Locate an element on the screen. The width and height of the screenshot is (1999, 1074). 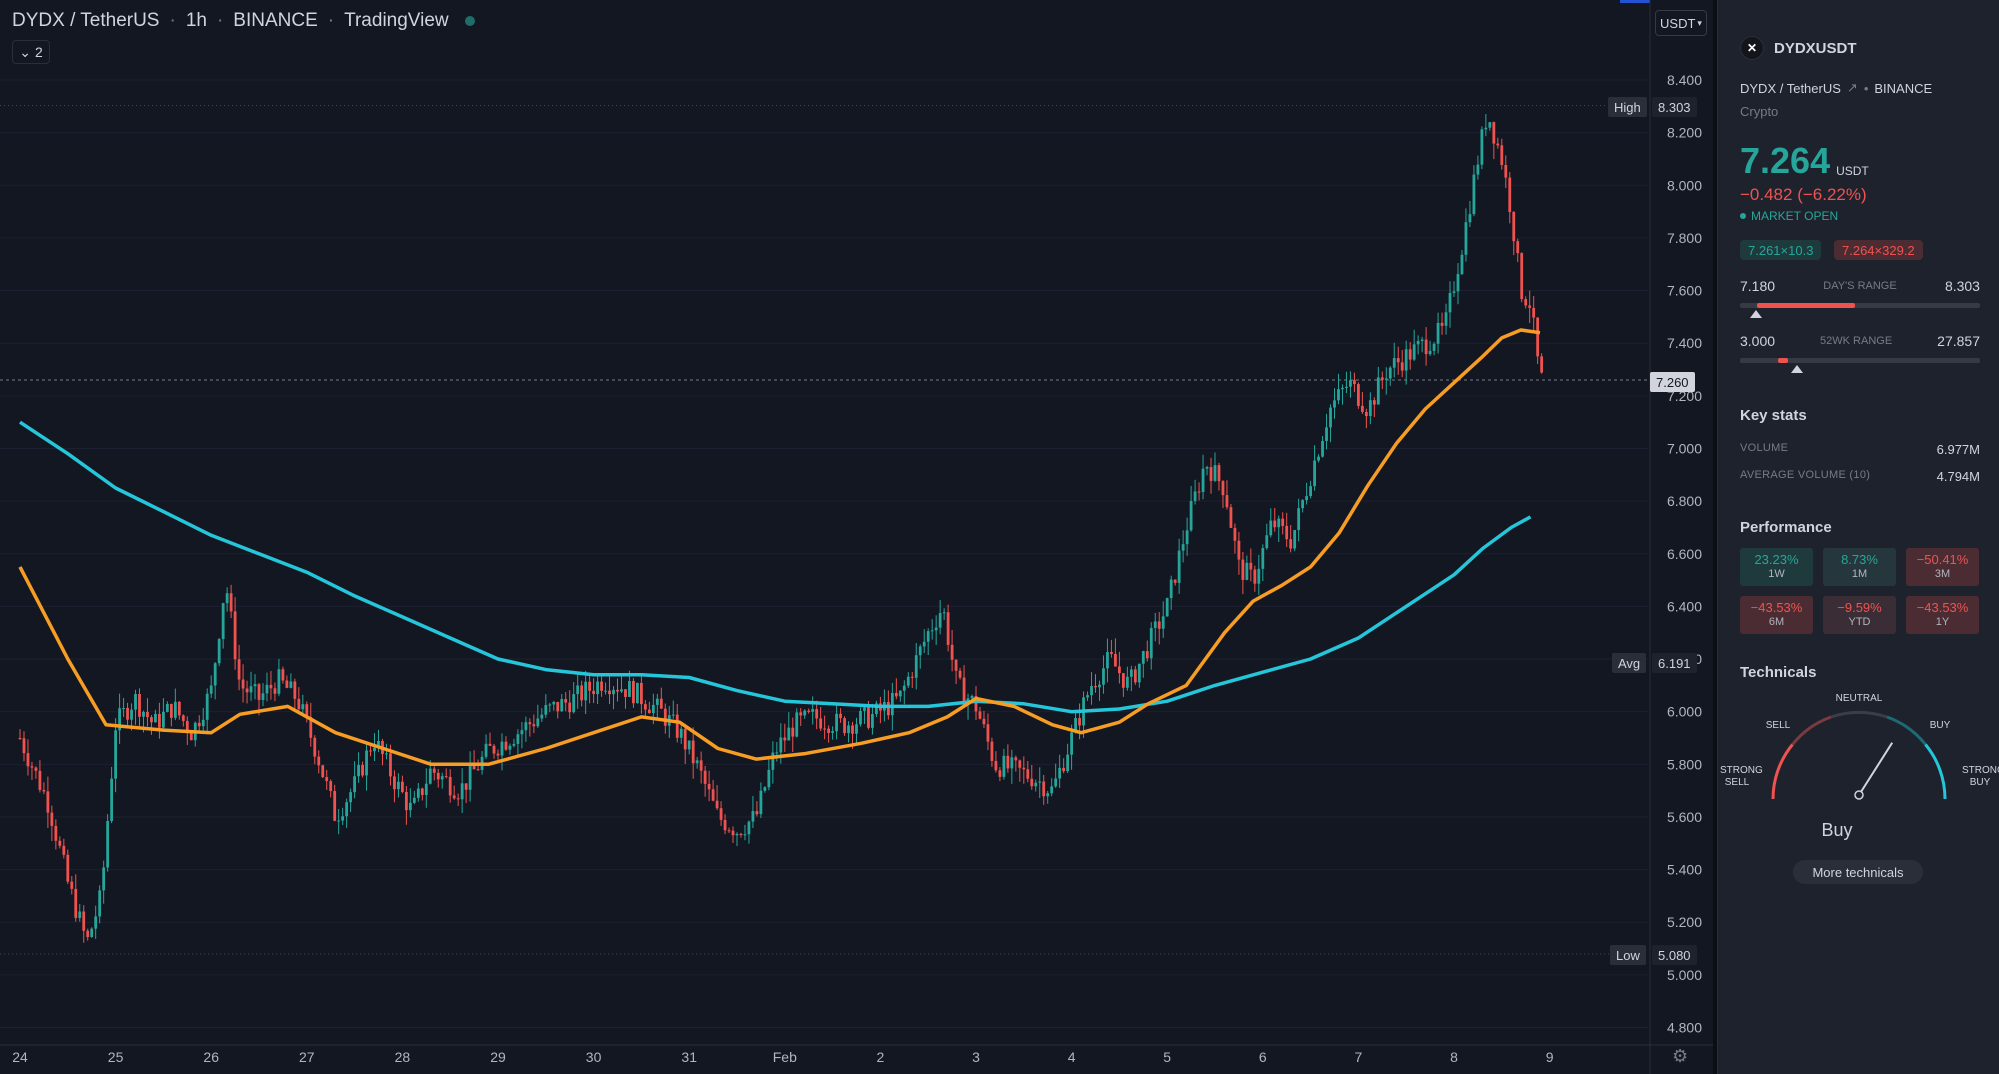
performance-cell-6m: −43.53% 6M is located at coordinates (1776, 615).